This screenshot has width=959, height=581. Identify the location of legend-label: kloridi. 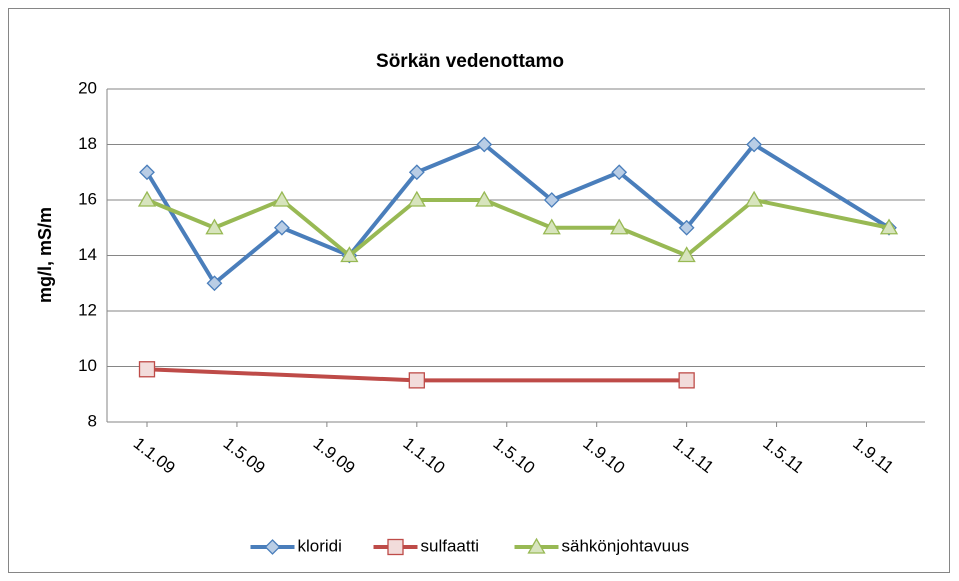
(320, 545).